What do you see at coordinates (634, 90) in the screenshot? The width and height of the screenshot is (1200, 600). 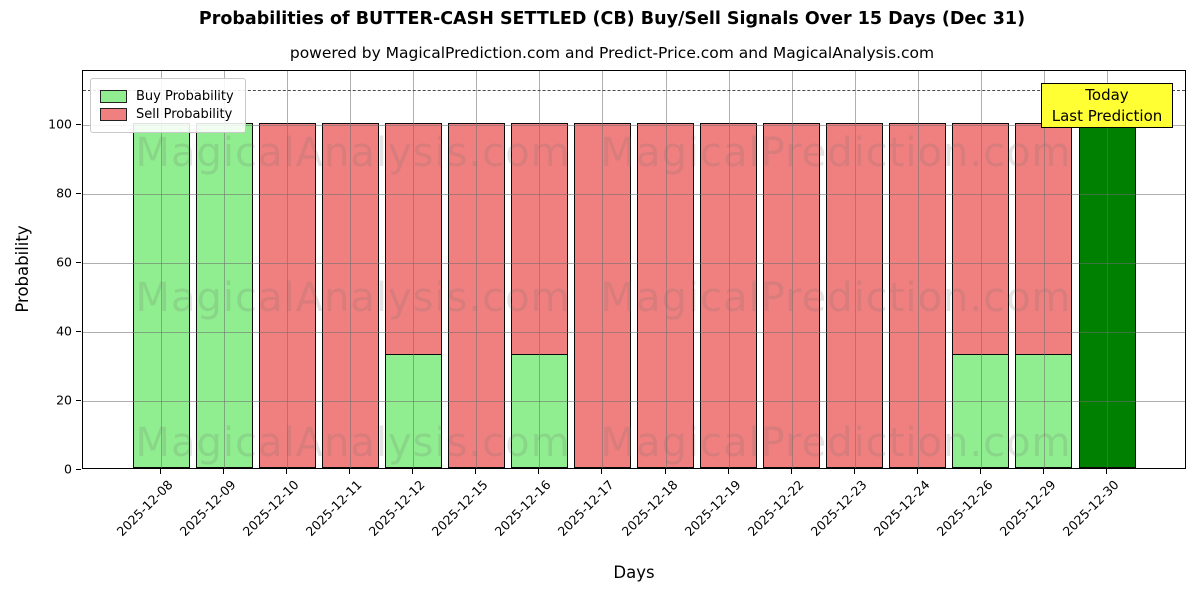 I see `threshold-dashed-line` at bounding box center [634, 90].